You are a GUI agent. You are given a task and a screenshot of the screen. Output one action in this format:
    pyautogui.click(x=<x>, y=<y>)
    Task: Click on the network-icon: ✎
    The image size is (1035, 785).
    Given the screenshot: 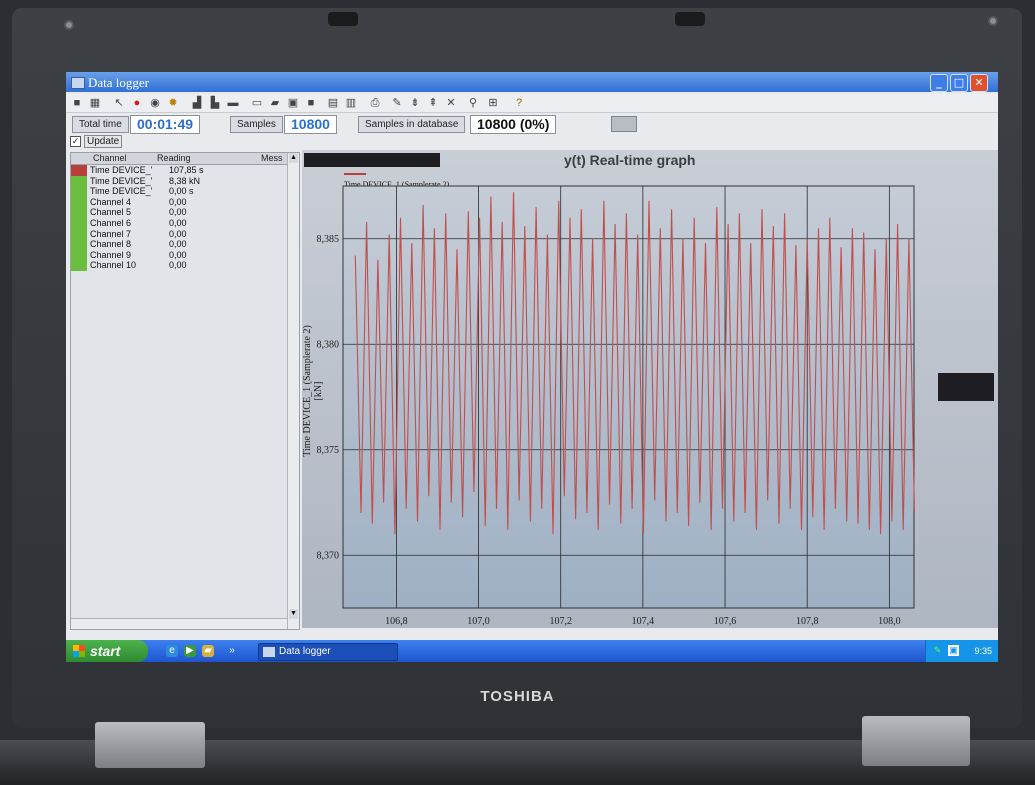 What is the action you would take?
    pyautogui.click(x=937, y=650)
    